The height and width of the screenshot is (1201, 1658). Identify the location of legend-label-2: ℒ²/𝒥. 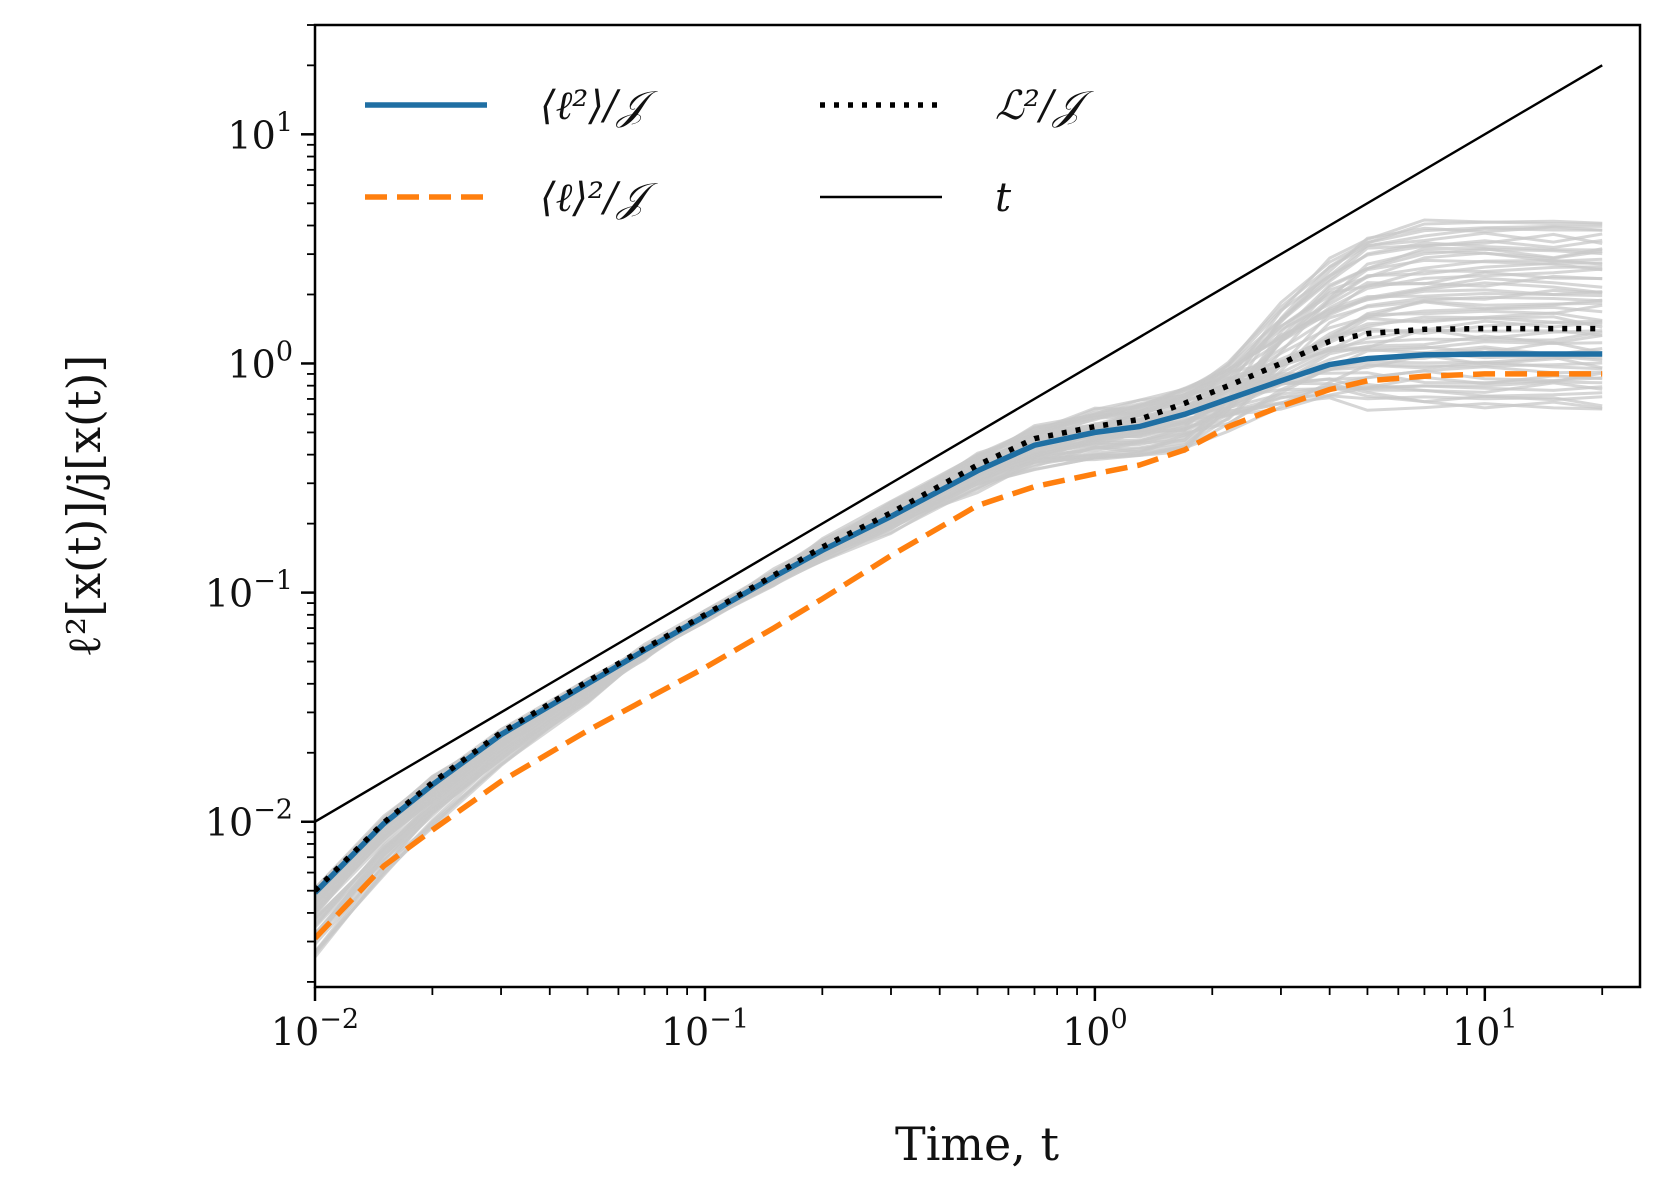
(1044, 106).